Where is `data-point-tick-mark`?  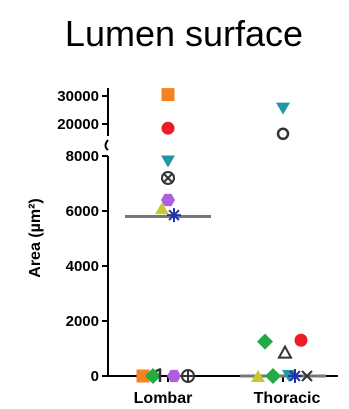
data-point-tick-mark is located at coordinates (158, 374).